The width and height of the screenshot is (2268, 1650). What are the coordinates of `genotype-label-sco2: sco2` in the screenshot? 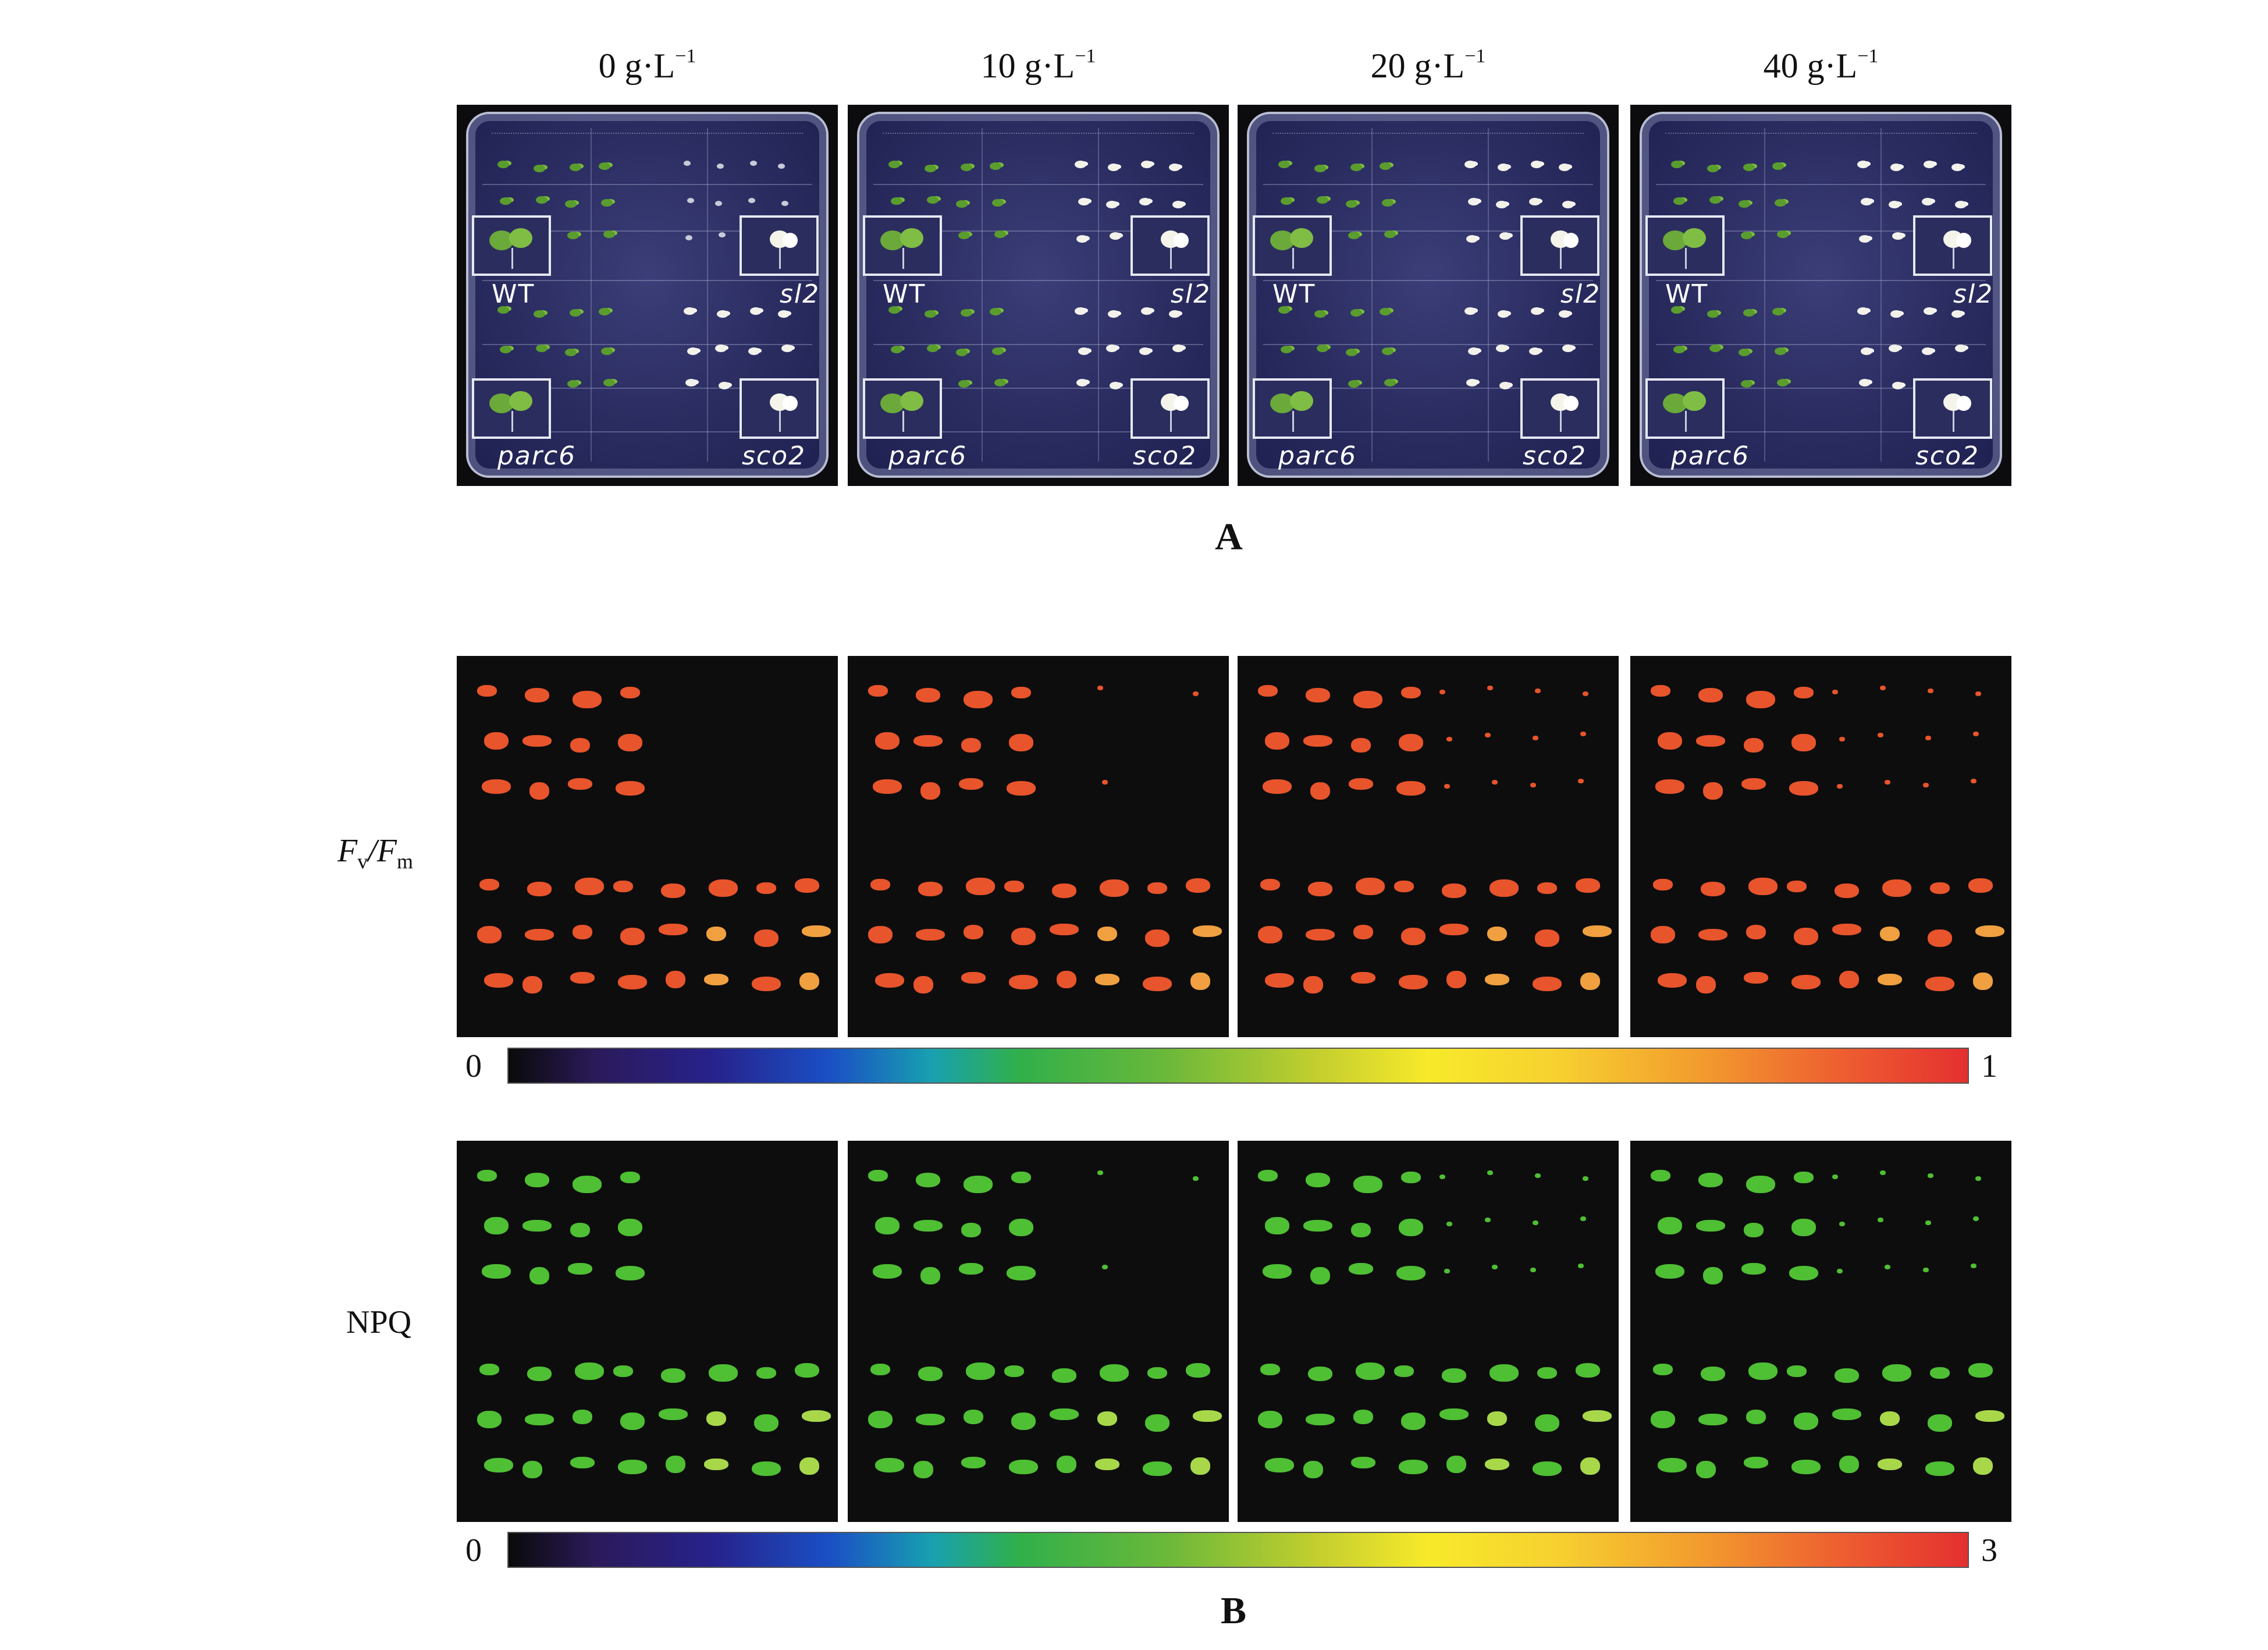 It's located at (1948, 456).